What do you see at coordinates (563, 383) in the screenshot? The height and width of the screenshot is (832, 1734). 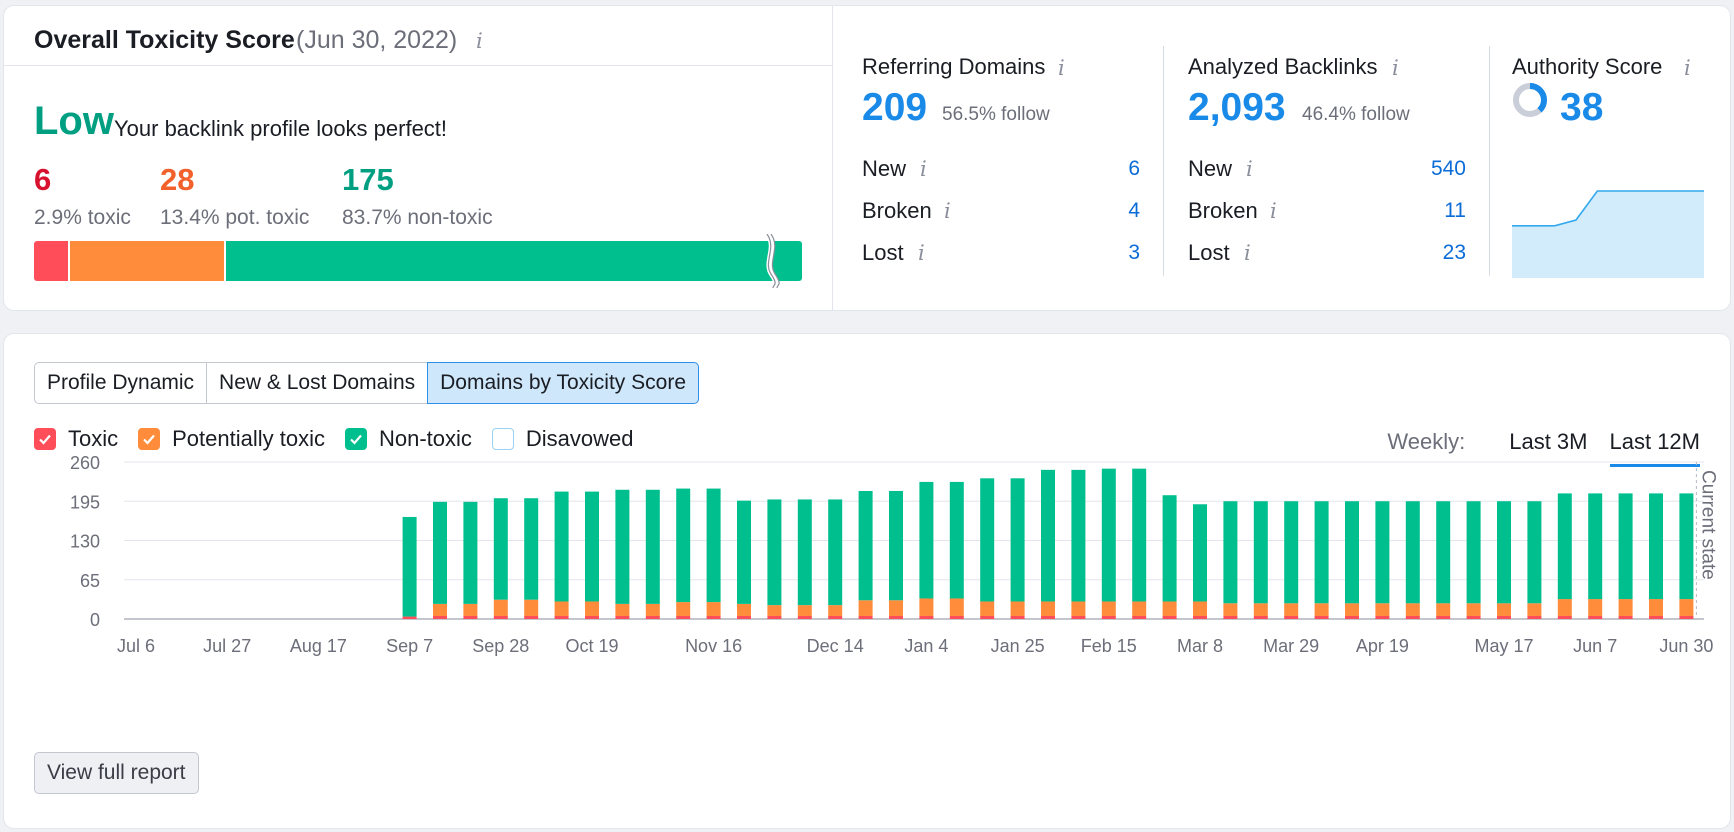 I see `tab-domains-by-toxicity: Domains by Toxicity Score` at bounding box center [563, 383].